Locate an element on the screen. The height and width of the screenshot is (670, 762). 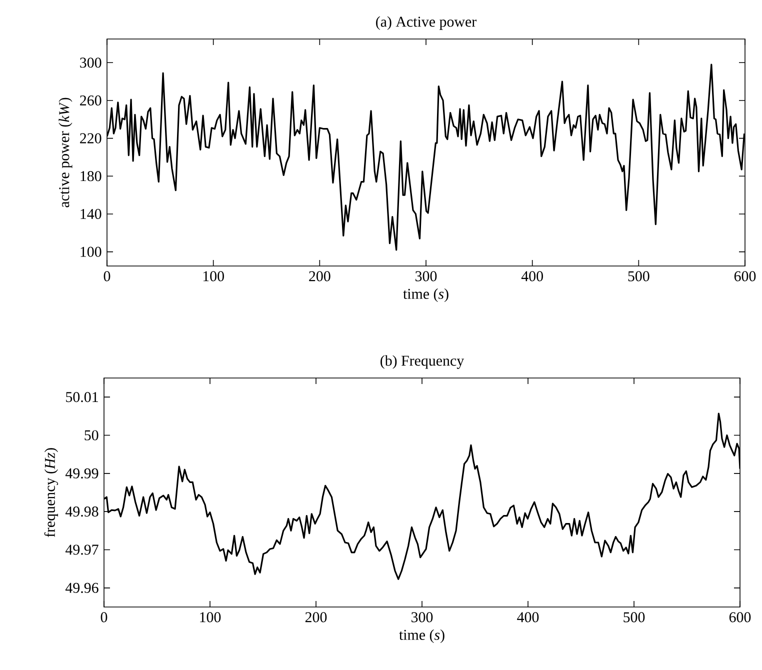
y-tick-label: 300 is located at coordinates (91, 63).